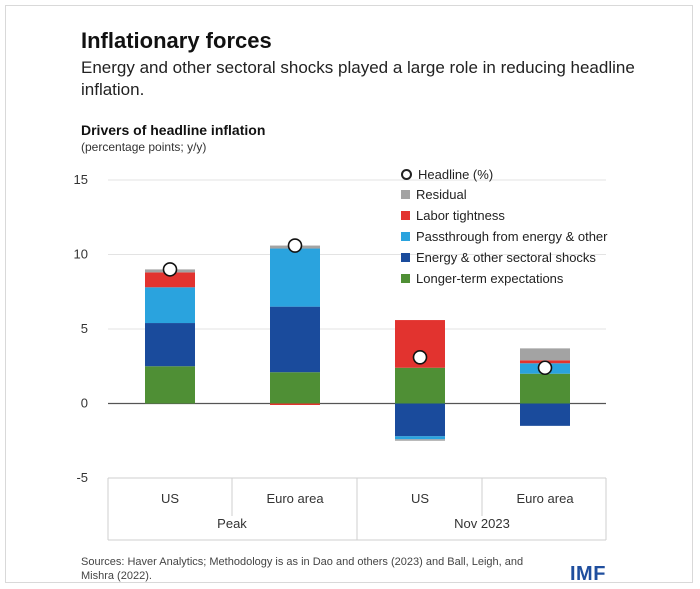  I want to click on legend-label: Energy & other sectoral shocks, so click(506, 257).